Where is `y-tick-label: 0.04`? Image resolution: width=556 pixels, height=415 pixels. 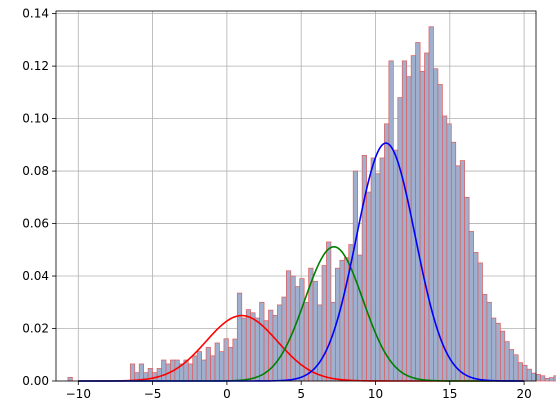 y-tick-label: 0.04 is located at coordinates (35, 276).